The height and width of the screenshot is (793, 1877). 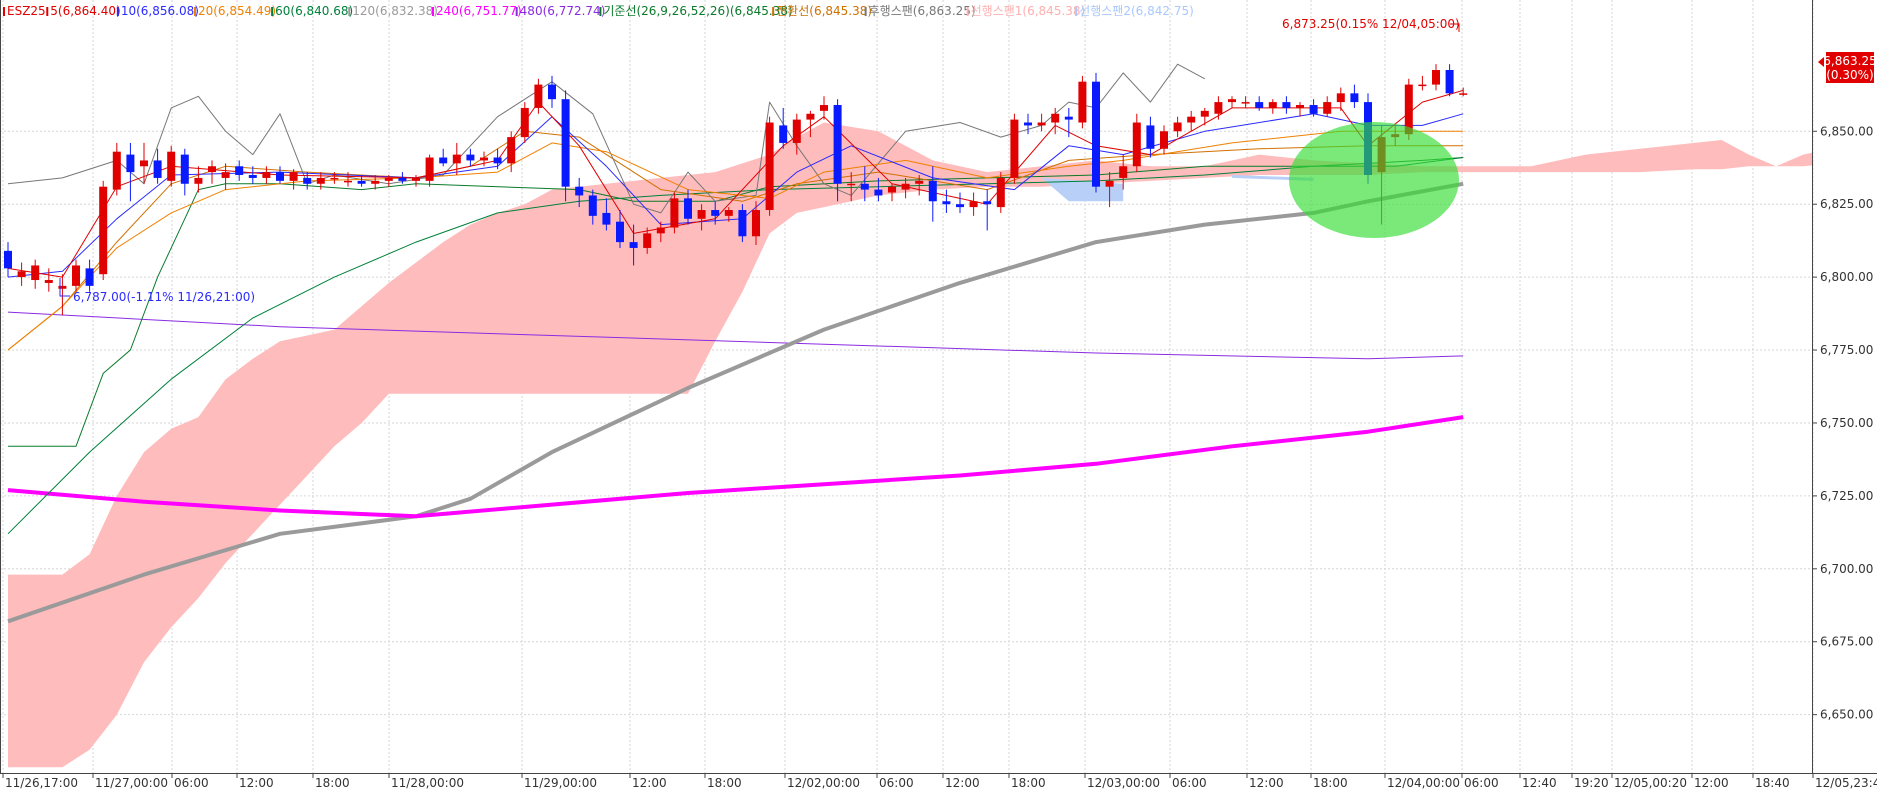 I want to click on series-line, so click(x=606, y=138).